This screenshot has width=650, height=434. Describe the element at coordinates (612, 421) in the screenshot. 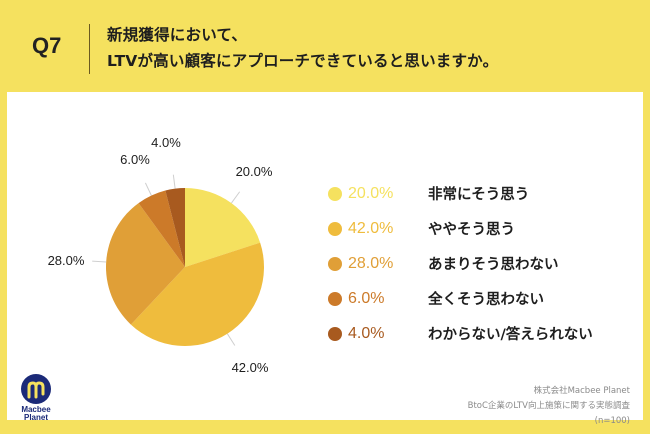

I see `source-sample-size: (n=100)` at that location.